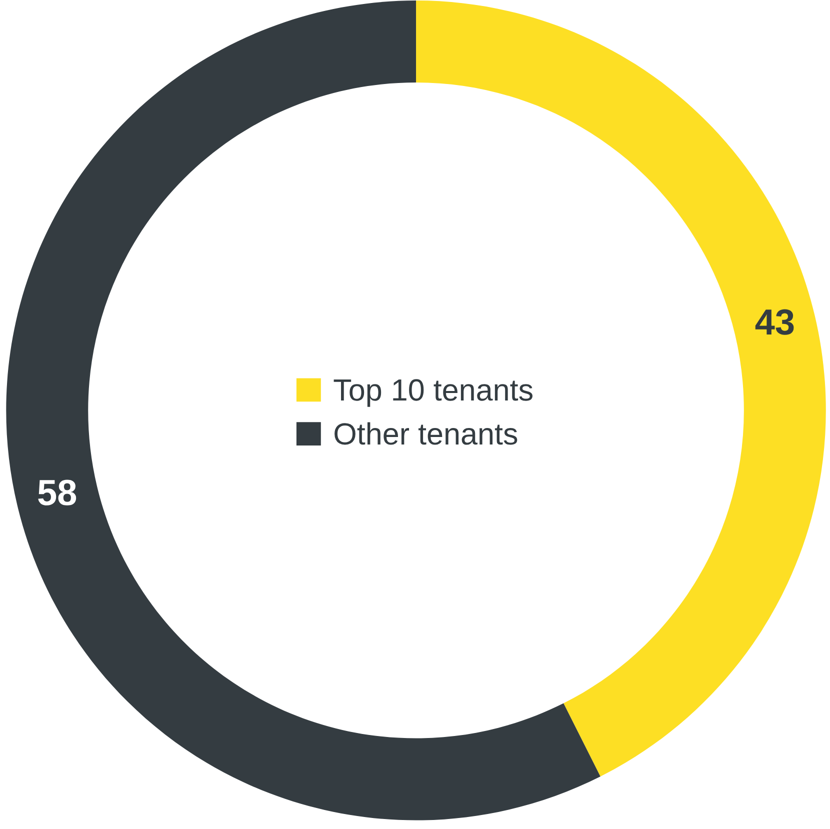 The height and width of the screenshot is (829, 830). I want to click on legend-label: Other tenants, so click(426, 433).